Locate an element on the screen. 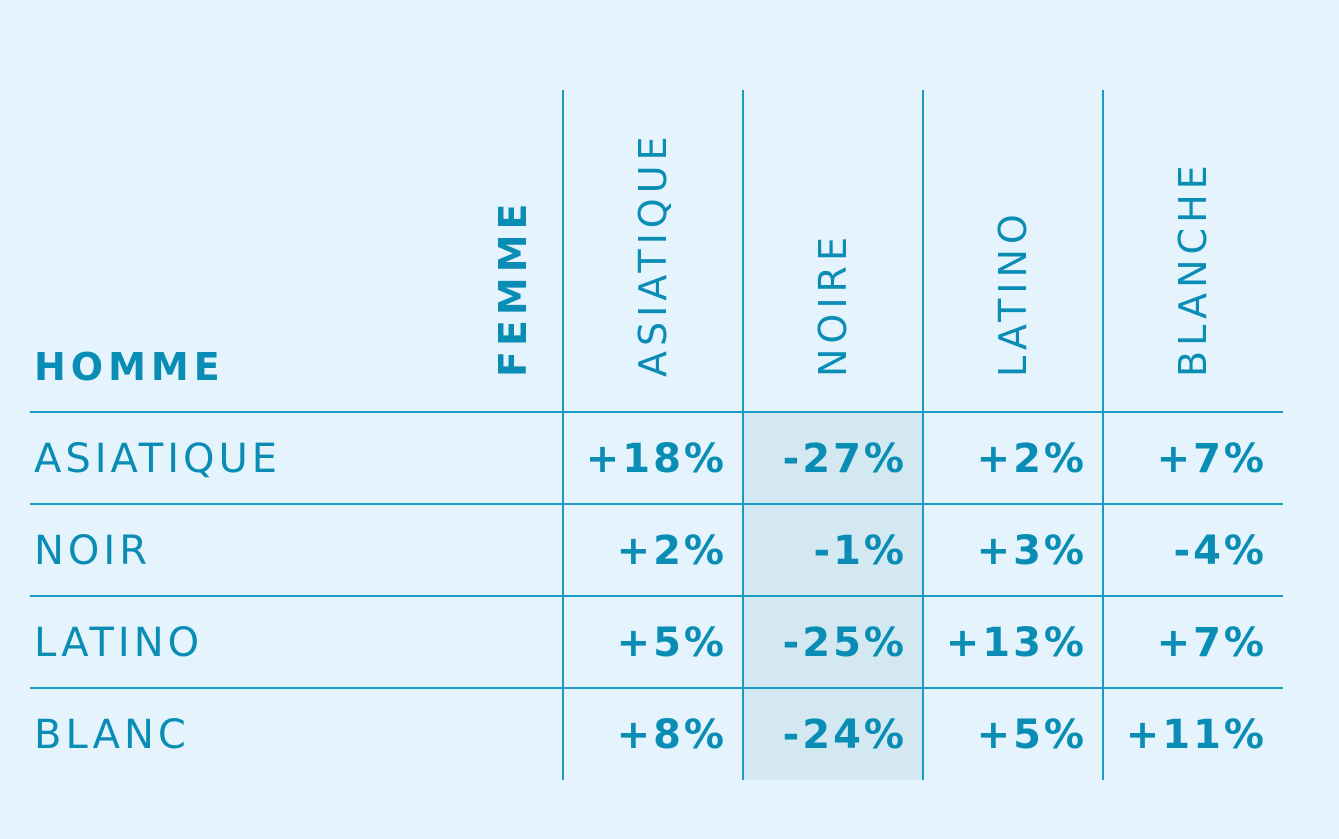 The image size is (1339, 839). row-label: LATINO is located at coordinates (118, 643).